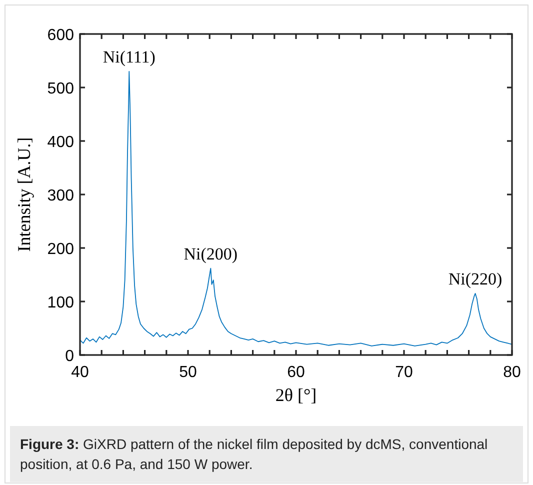  I want to click on x-tick-label: 50, so click(188, 372).